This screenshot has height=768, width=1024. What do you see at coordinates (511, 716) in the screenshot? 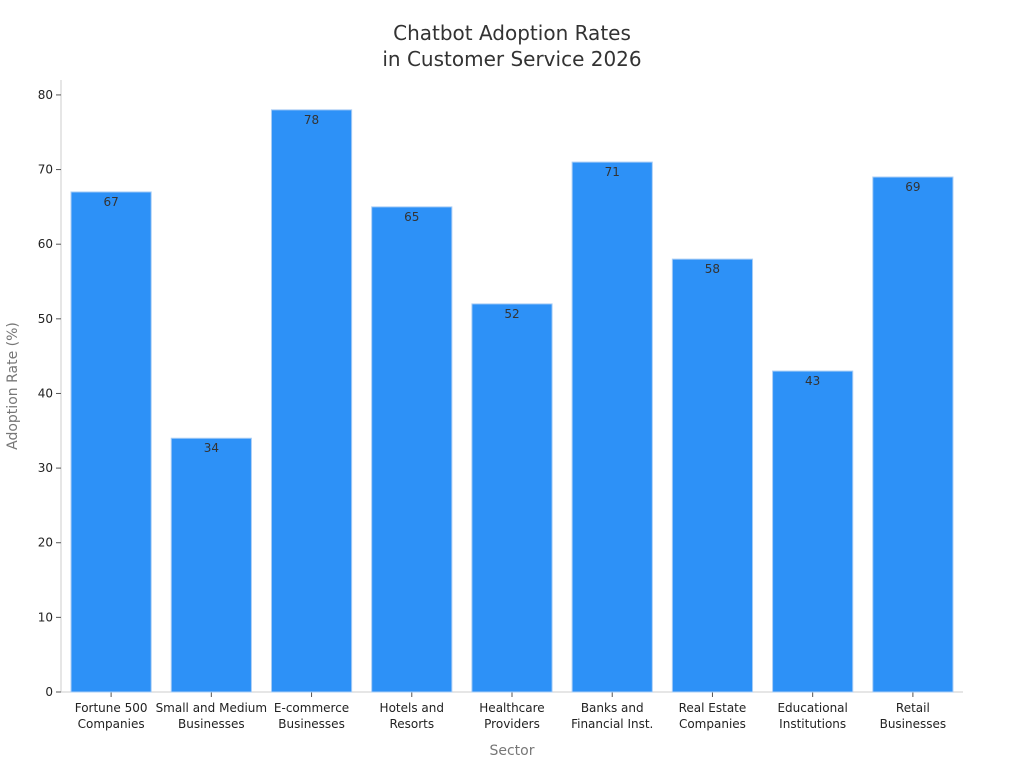
I see `x-tick-label: Healthcare Providers` at bounding box center [511, 716].